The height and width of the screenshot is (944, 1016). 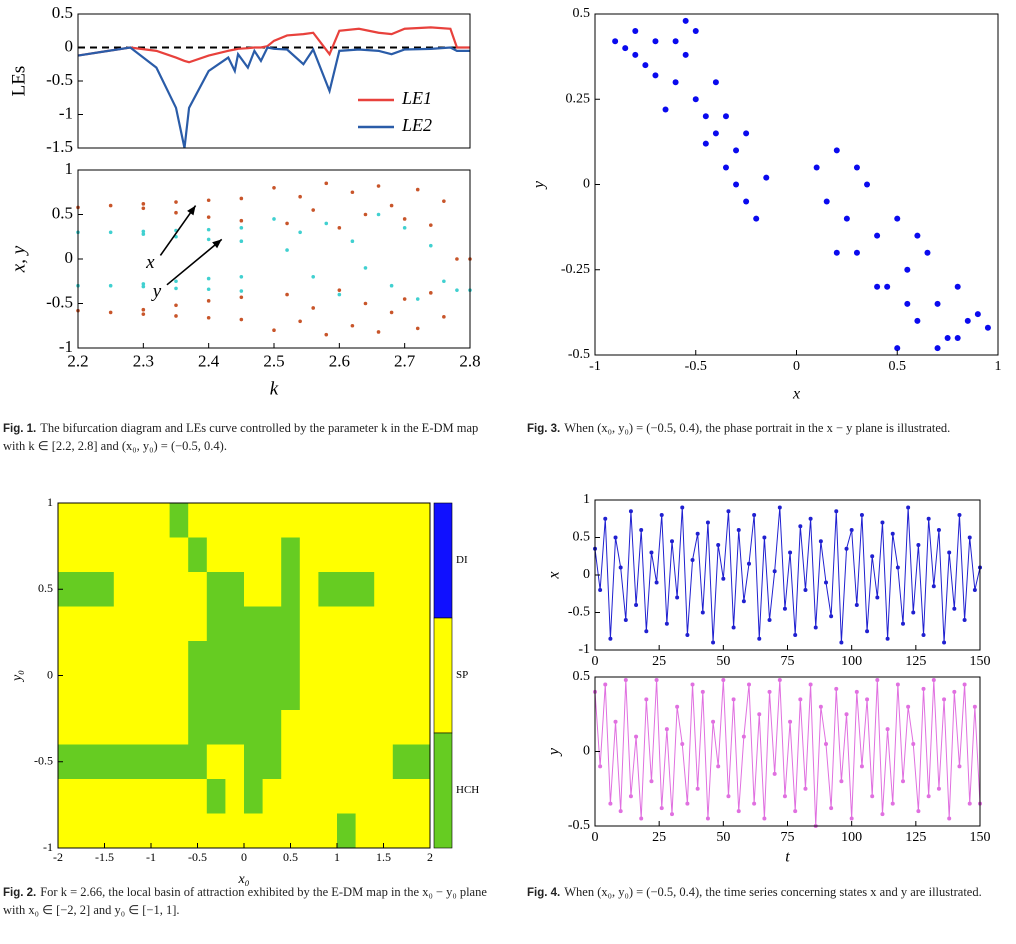 What do you see at coordinates (143, 360) in the screenshot?
I see `x-tick-label: 2.3` at bounding box center [143, 360].